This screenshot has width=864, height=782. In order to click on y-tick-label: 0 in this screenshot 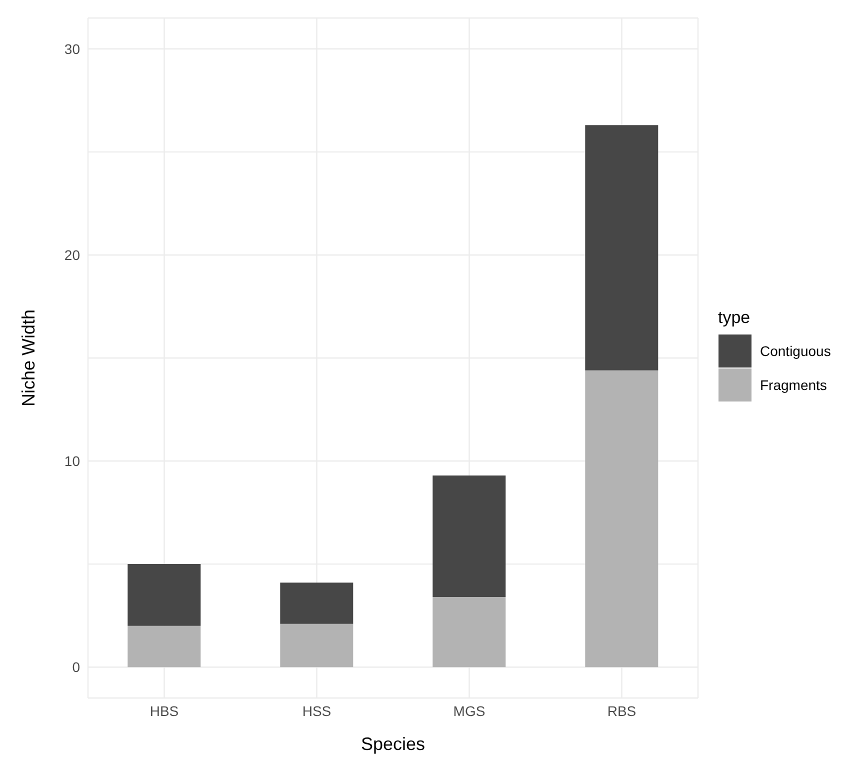, I will do `click(76, 667)`.